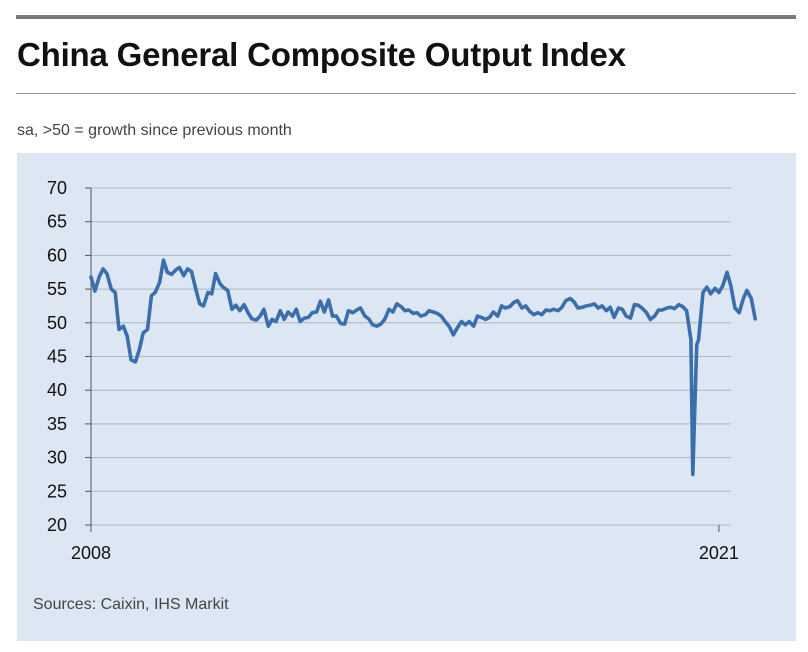 The image size is (808, 652). What do you see at coordinates (406, 93) in the screenshot?
I see `title-rule` at bounding box center [406, 93].